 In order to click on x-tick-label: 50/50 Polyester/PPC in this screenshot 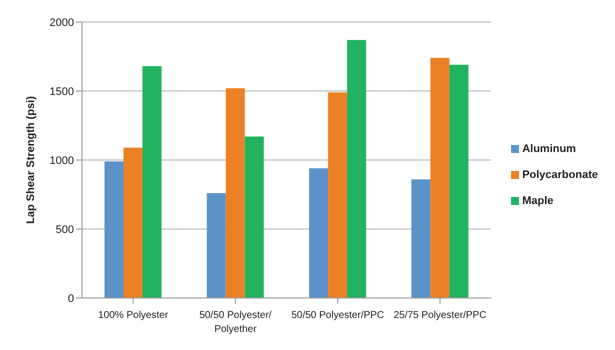, I will do `click(337, 315)`.